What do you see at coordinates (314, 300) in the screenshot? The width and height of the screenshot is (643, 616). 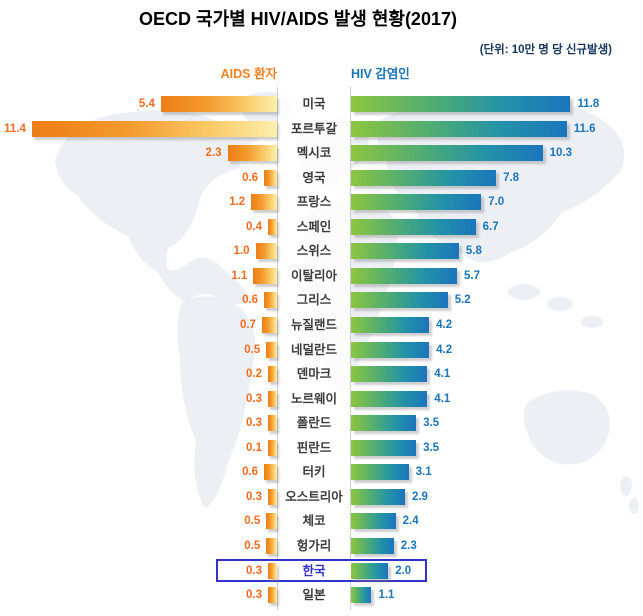 I see `country-label: 그리스` at bounding box center [314, 300].